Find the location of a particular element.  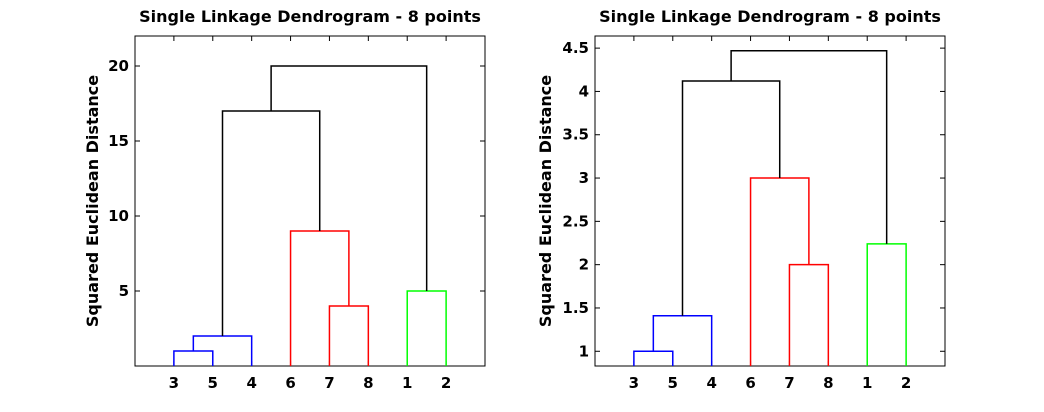

y-tick-label: 1 is located at coordinates (584, 351).